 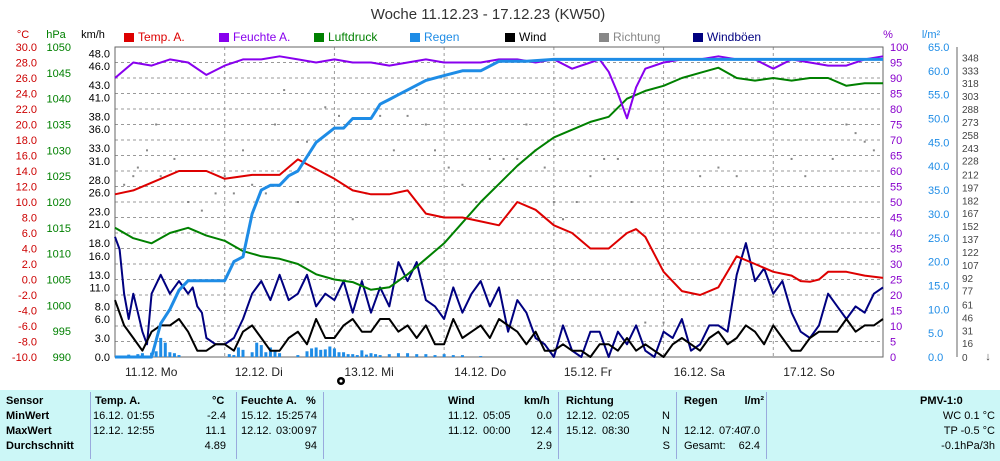 What do you see at coordinates (256, 416) in the screenshot?
I see `hum-date: 15.12.` at bounding box center [256, 416].